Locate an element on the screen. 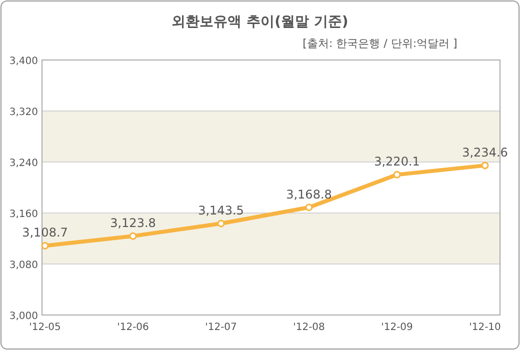  x-tick-label: '12-08 is located at coordinates (309, 327).